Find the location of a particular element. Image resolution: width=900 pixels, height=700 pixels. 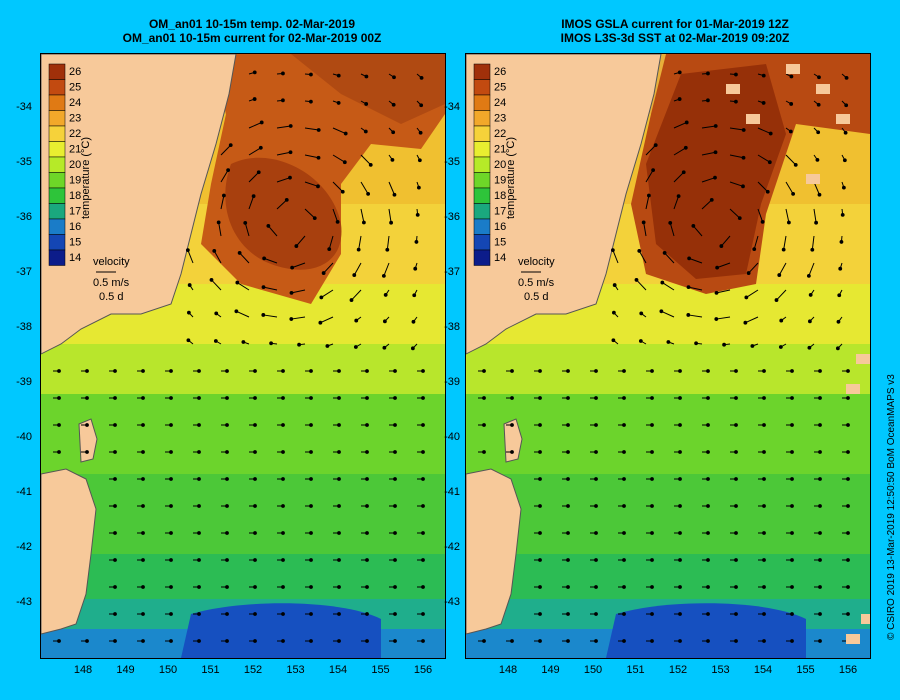

colorbar-tick-label: 25 is located at coordinates (75, 88).